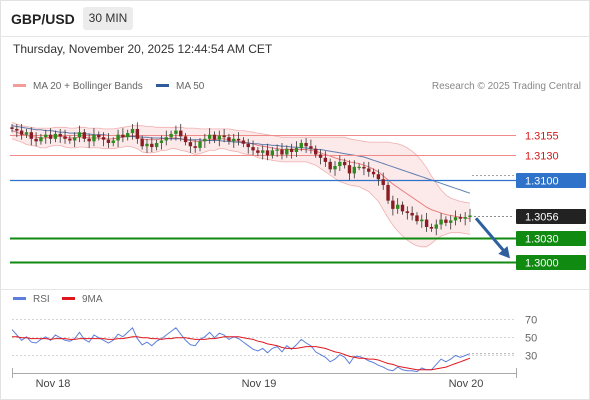  Describe the element at coordinates (241, 159) in the screenshot. I see `ma50-line` at that location.